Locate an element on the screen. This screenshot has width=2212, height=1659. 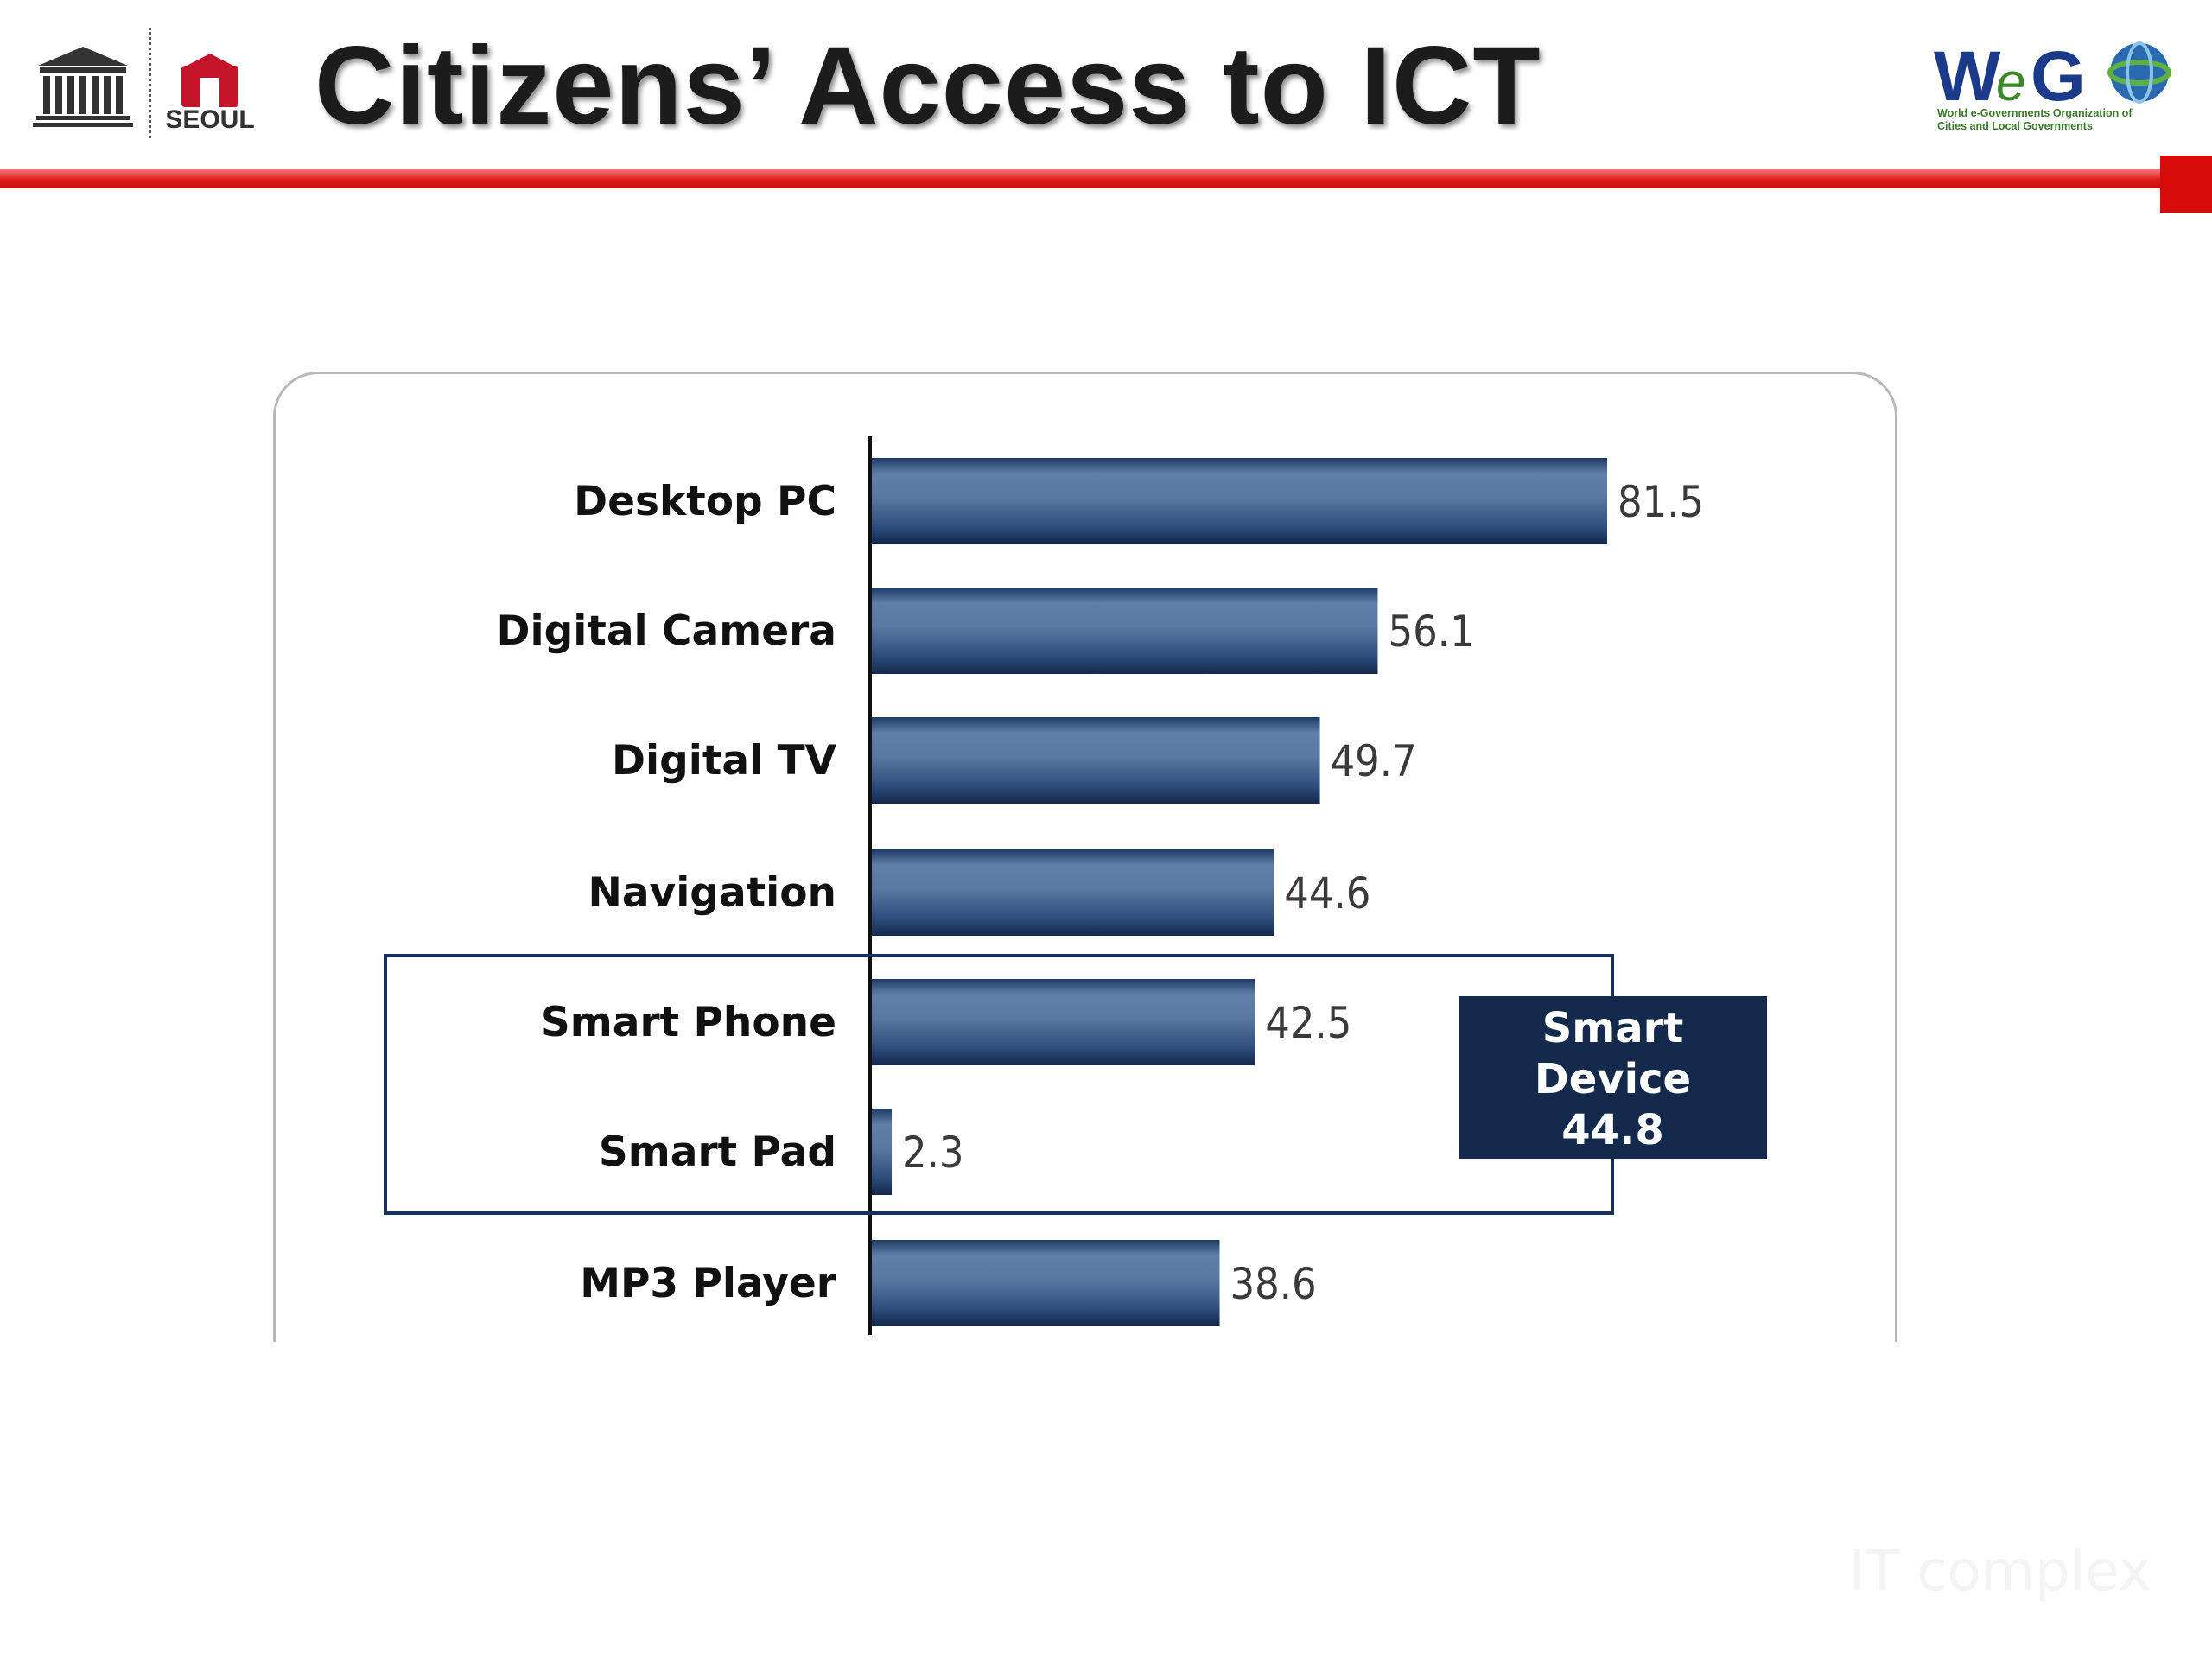
watermark: IT complex is located at coordinates (2000, 1572).